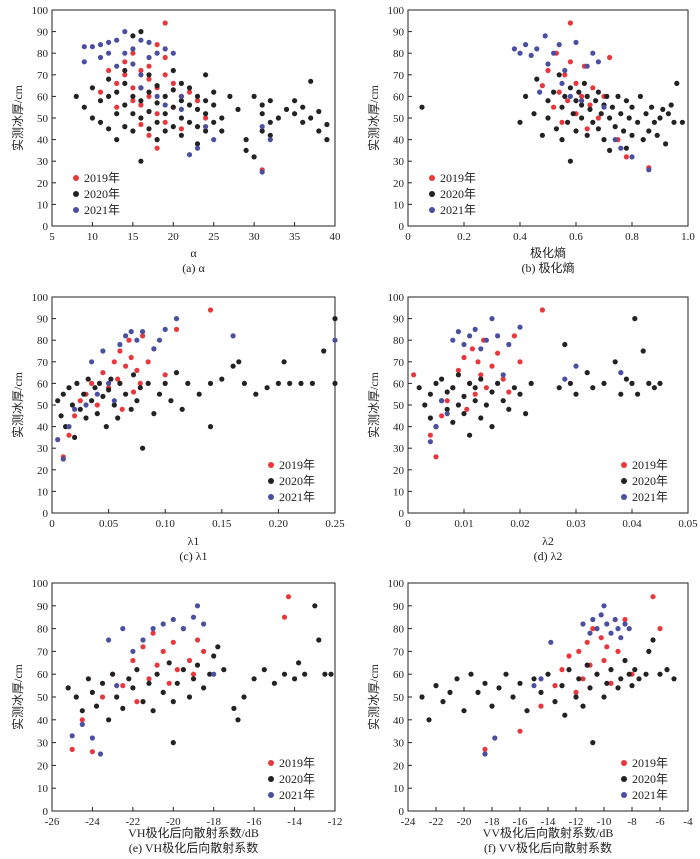  Describe the element at coordinates (52, 524) in the screenshot. I see `x-tick-label: 0` at that location.